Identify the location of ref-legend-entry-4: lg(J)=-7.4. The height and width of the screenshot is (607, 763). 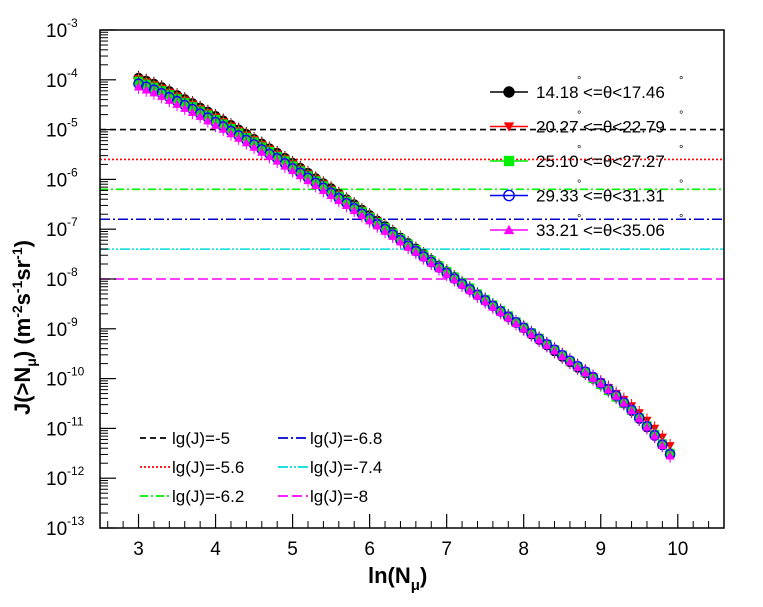
(330, 467).